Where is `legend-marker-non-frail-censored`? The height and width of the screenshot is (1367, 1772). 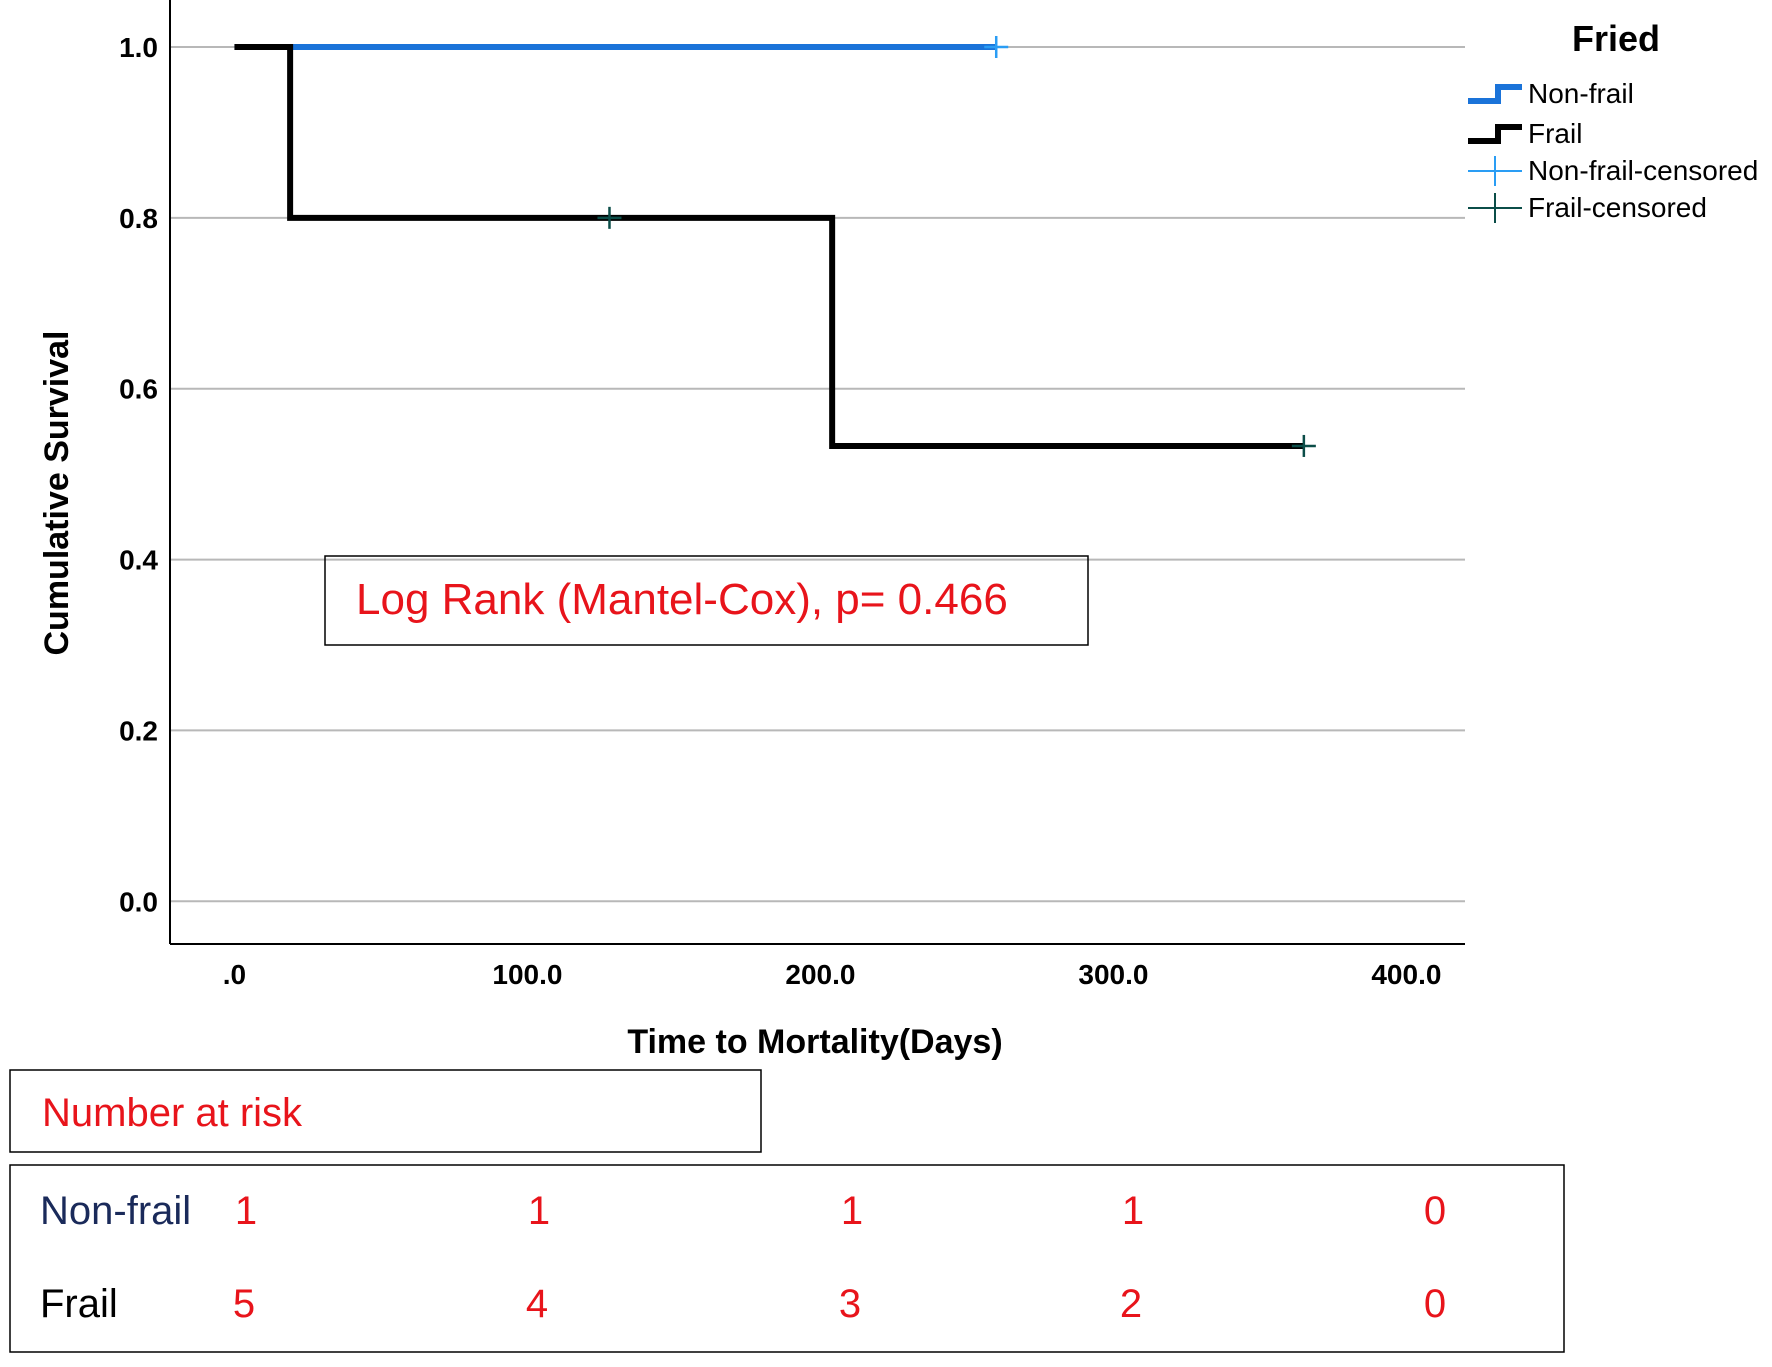 legend-marker-non-frail-censored is located at coordinates (1495, 171).